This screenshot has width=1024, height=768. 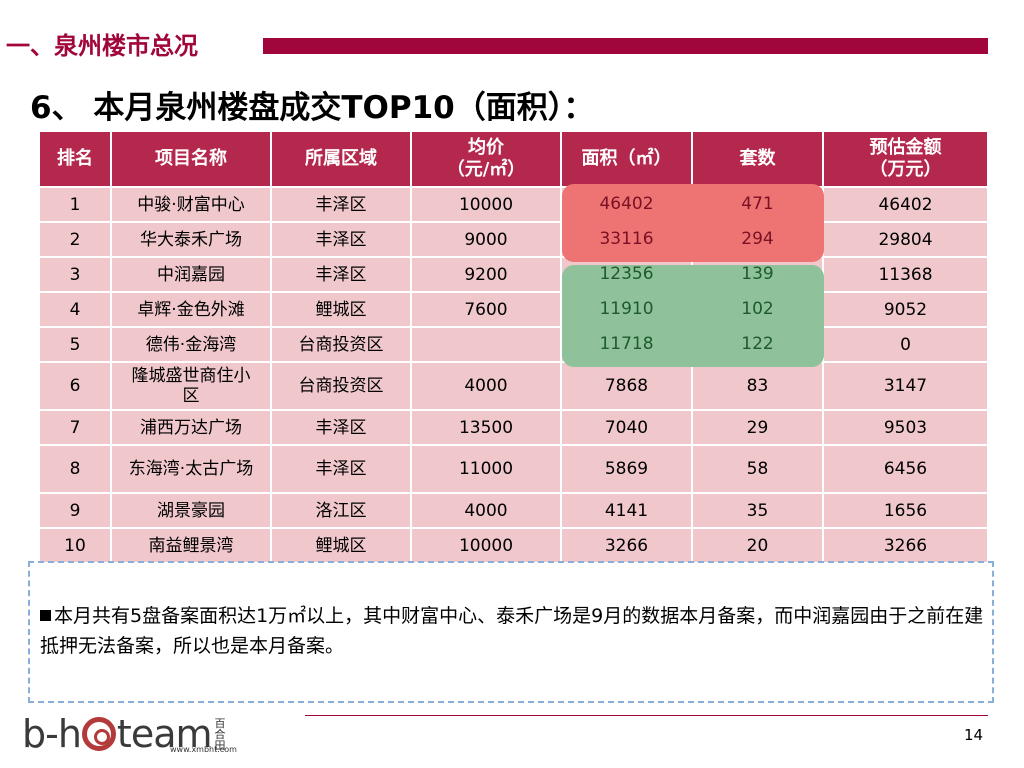 I want to click on cell-rank: 6, so click(x=75, y=386).